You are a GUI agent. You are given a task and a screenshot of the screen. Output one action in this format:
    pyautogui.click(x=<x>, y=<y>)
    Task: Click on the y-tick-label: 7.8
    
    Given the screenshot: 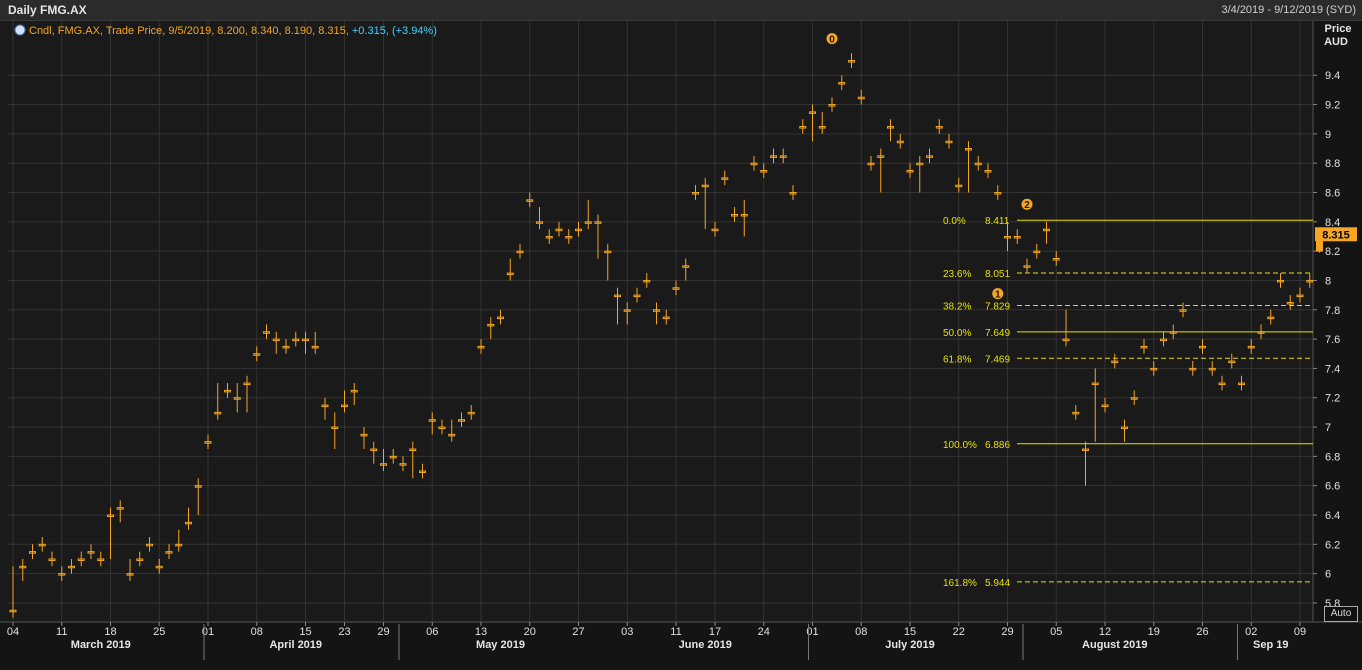 What is the action you would take?
    pyautogui.click(x=1332, y=311)
    